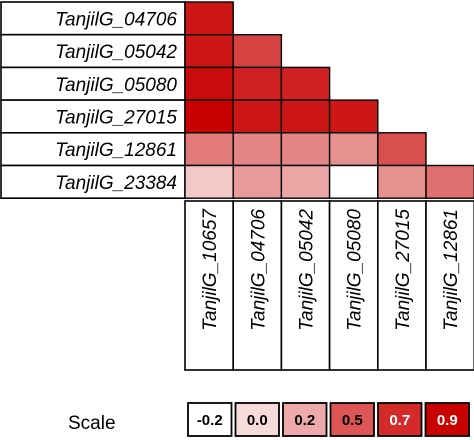 This screenshot has width=474, height=440. I want to click on column-label: TanjilG_05080, so click(355, 270).